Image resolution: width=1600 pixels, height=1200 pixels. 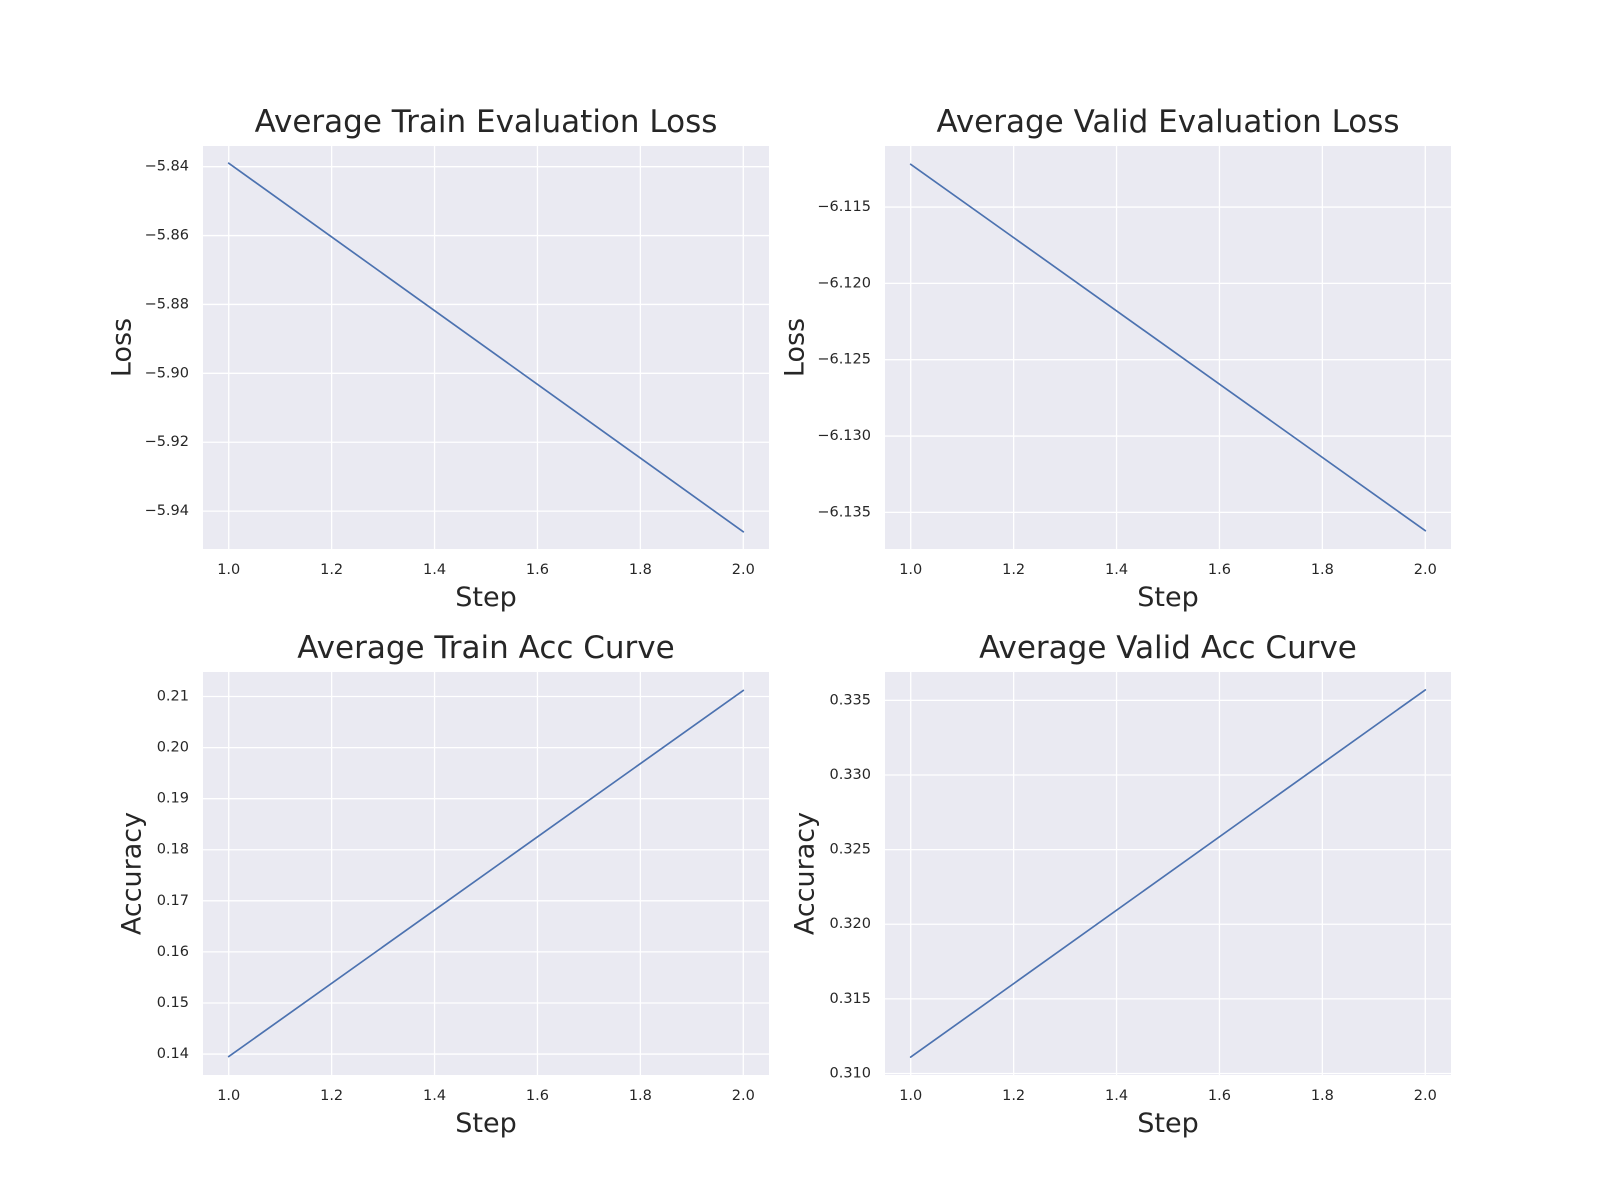 What do you see at coordinates (844, 436) in the screenshot?
I see `y-tick-label: −6.130` at bounding box center [844, 436].